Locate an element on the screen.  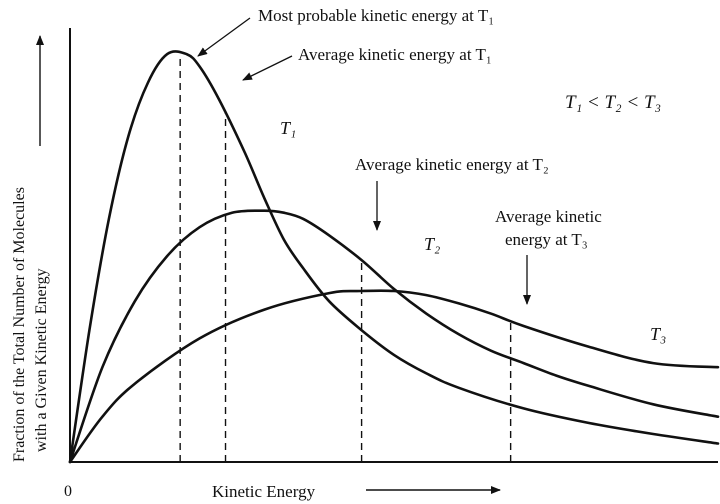
x-axis-label: Kinetic Energy is located at coordinates (264, 491).